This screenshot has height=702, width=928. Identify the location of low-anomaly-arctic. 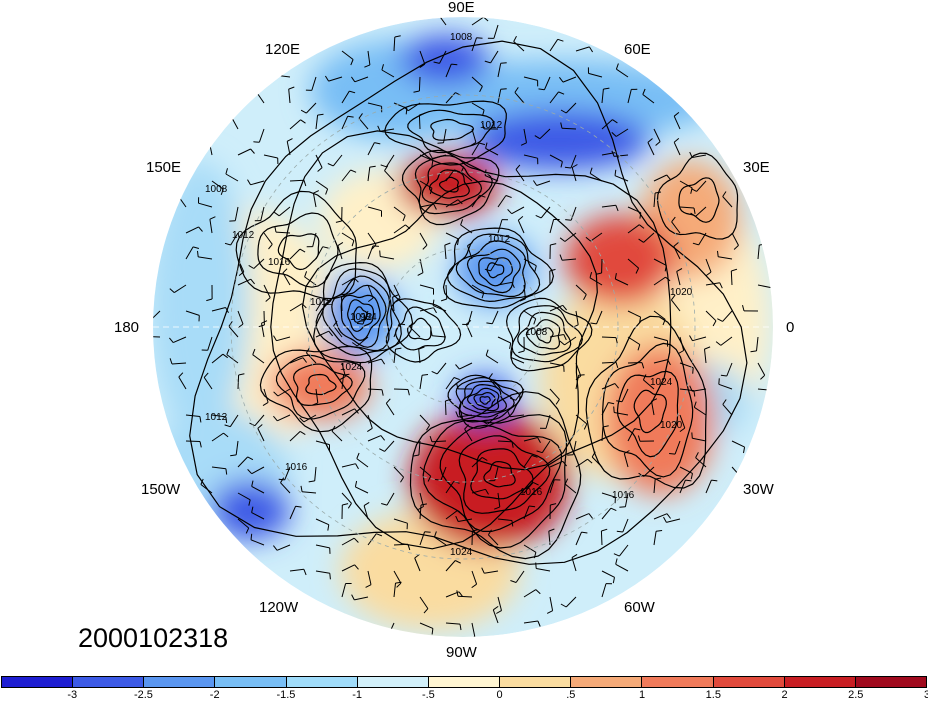
(495, 270).